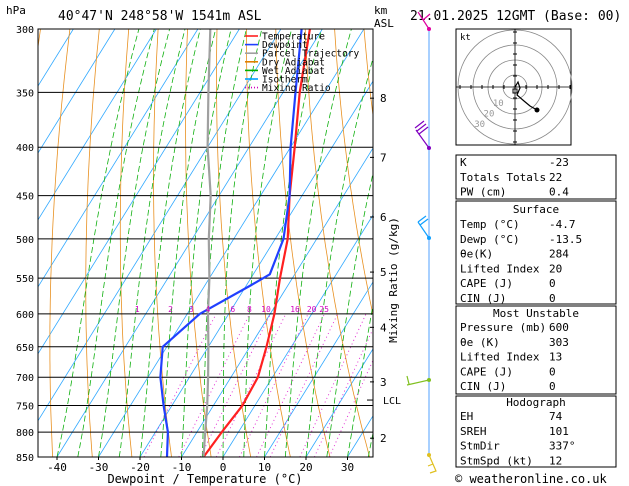 This screenshot has height=486, width=629. I want to click on stat-value: 12, so click(555, 460).